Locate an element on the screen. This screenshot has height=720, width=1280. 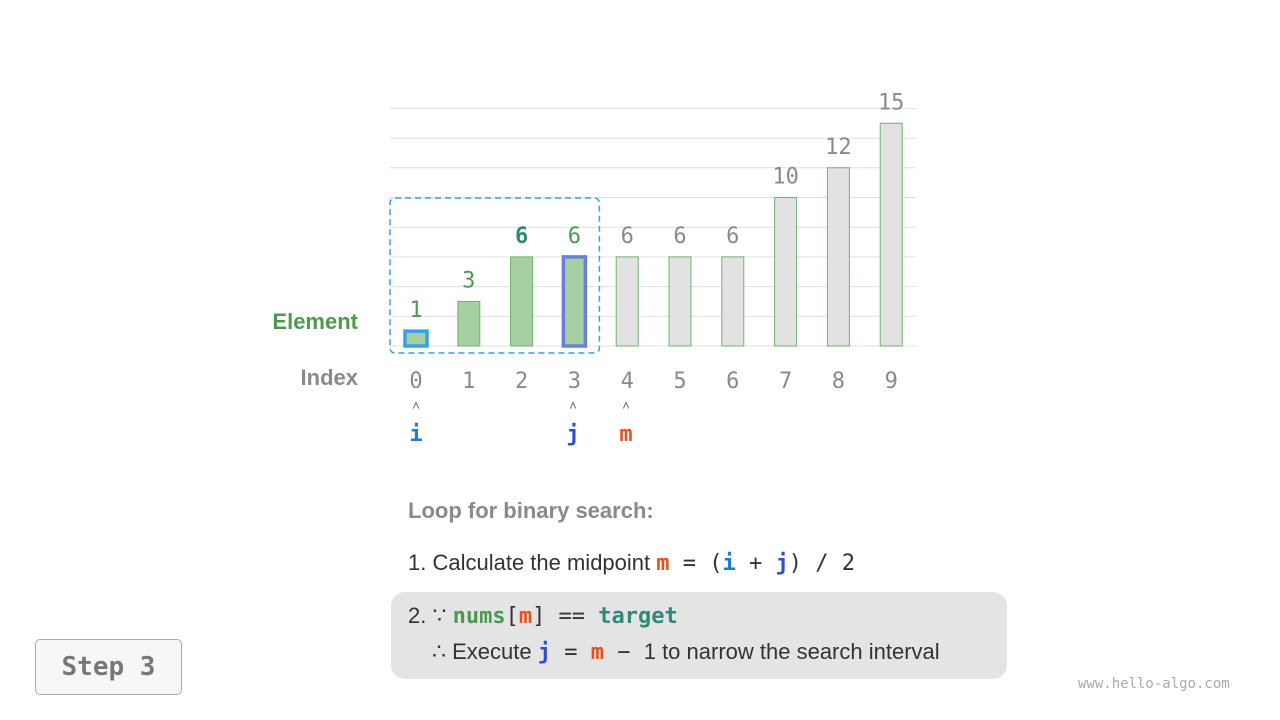
value-label: 12 is located at coordinates (838, 147).